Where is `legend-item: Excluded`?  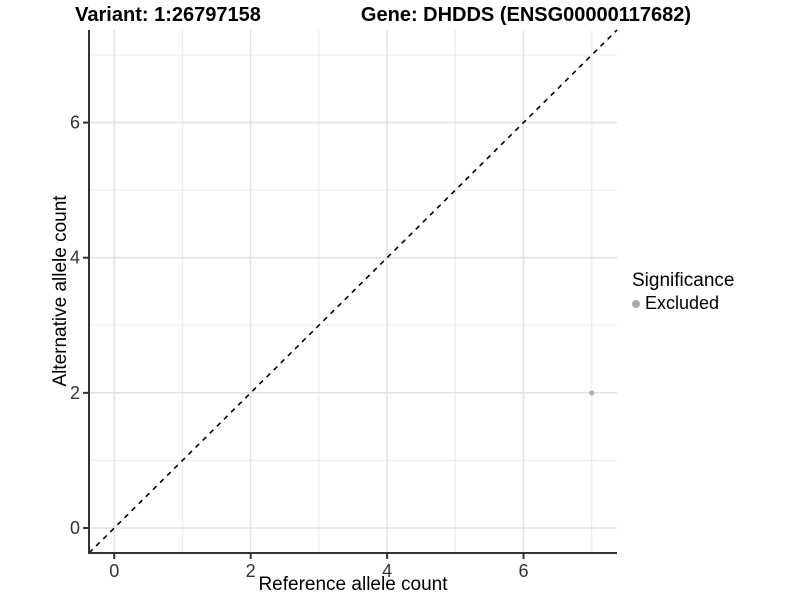 legend-item: Excluded is located at coordinates (683, 303).